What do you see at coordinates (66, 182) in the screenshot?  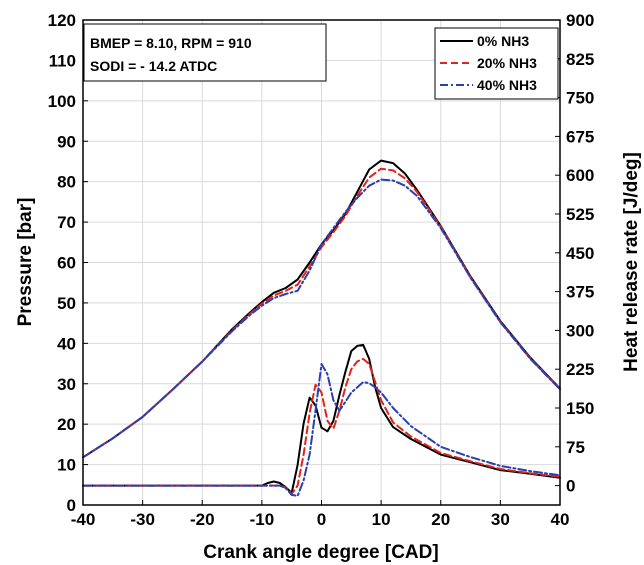 I see `y-tick-label: 80` at bounding box center [66, 182].